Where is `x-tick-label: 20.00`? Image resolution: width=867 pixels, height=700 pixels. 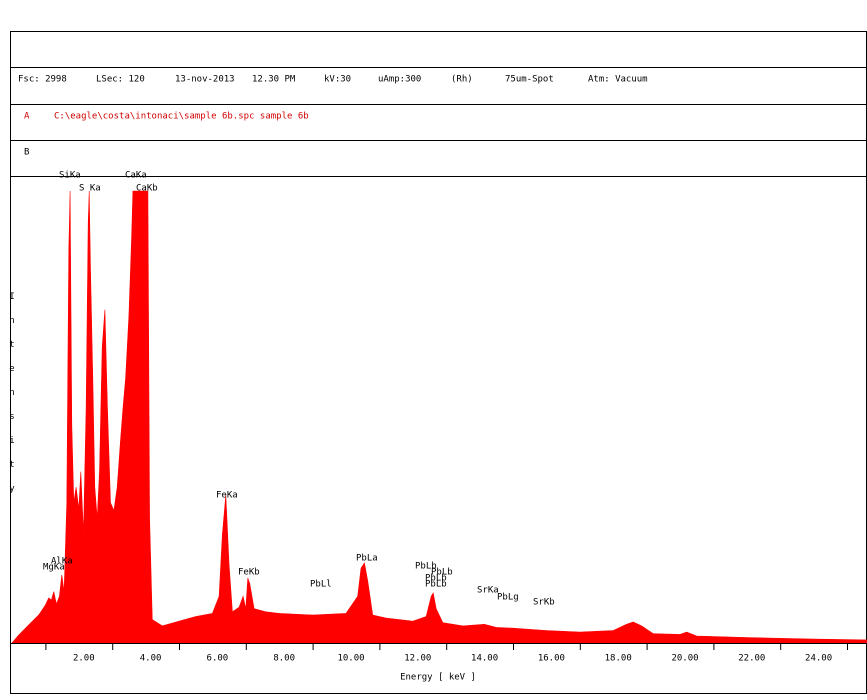 x-tick-label: 20.00 is located at coordinates (684, 659).